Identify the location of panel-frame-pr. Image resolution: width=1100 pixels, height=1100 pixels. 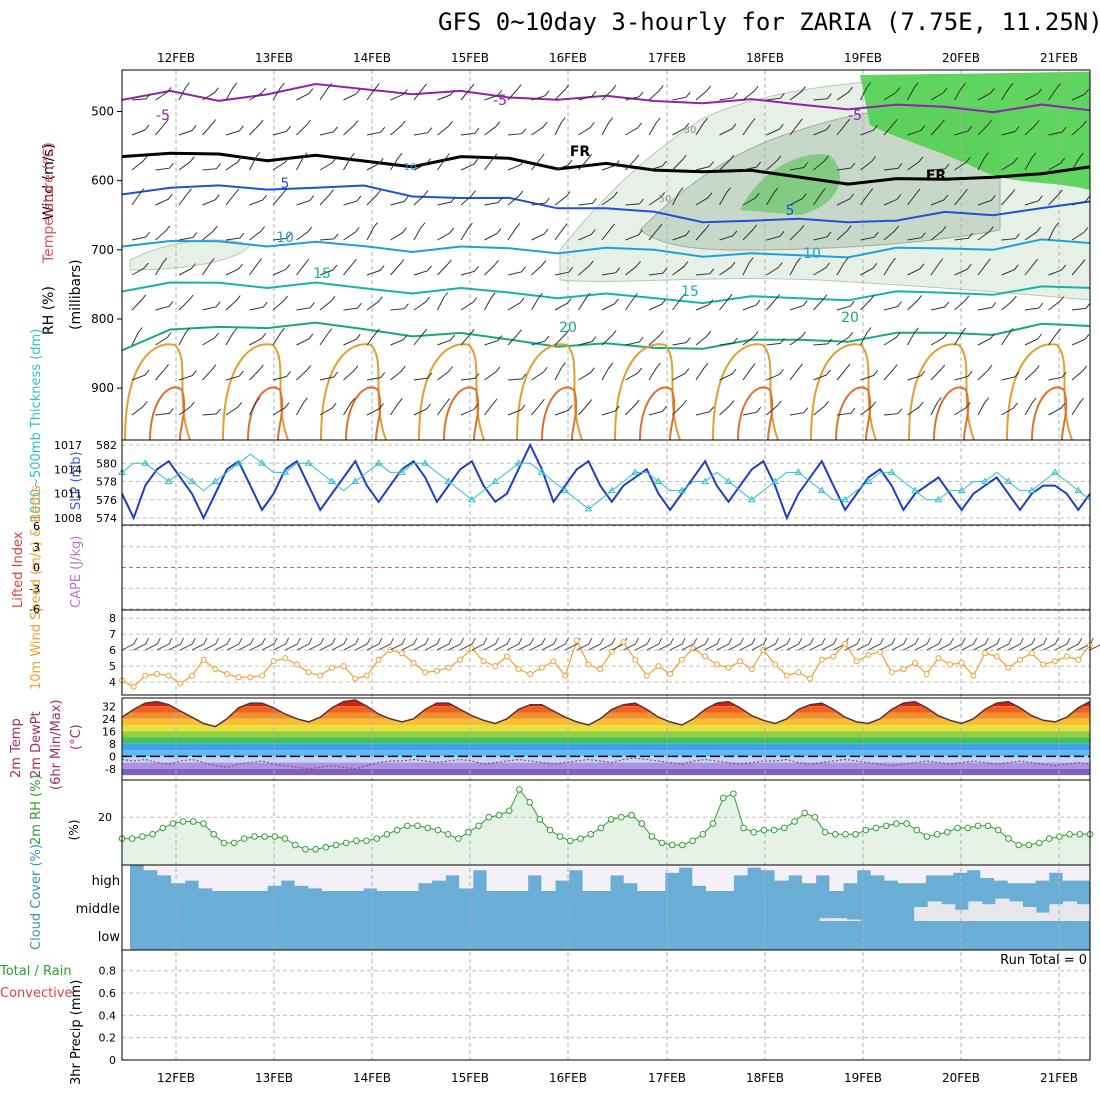
(606, 1005).